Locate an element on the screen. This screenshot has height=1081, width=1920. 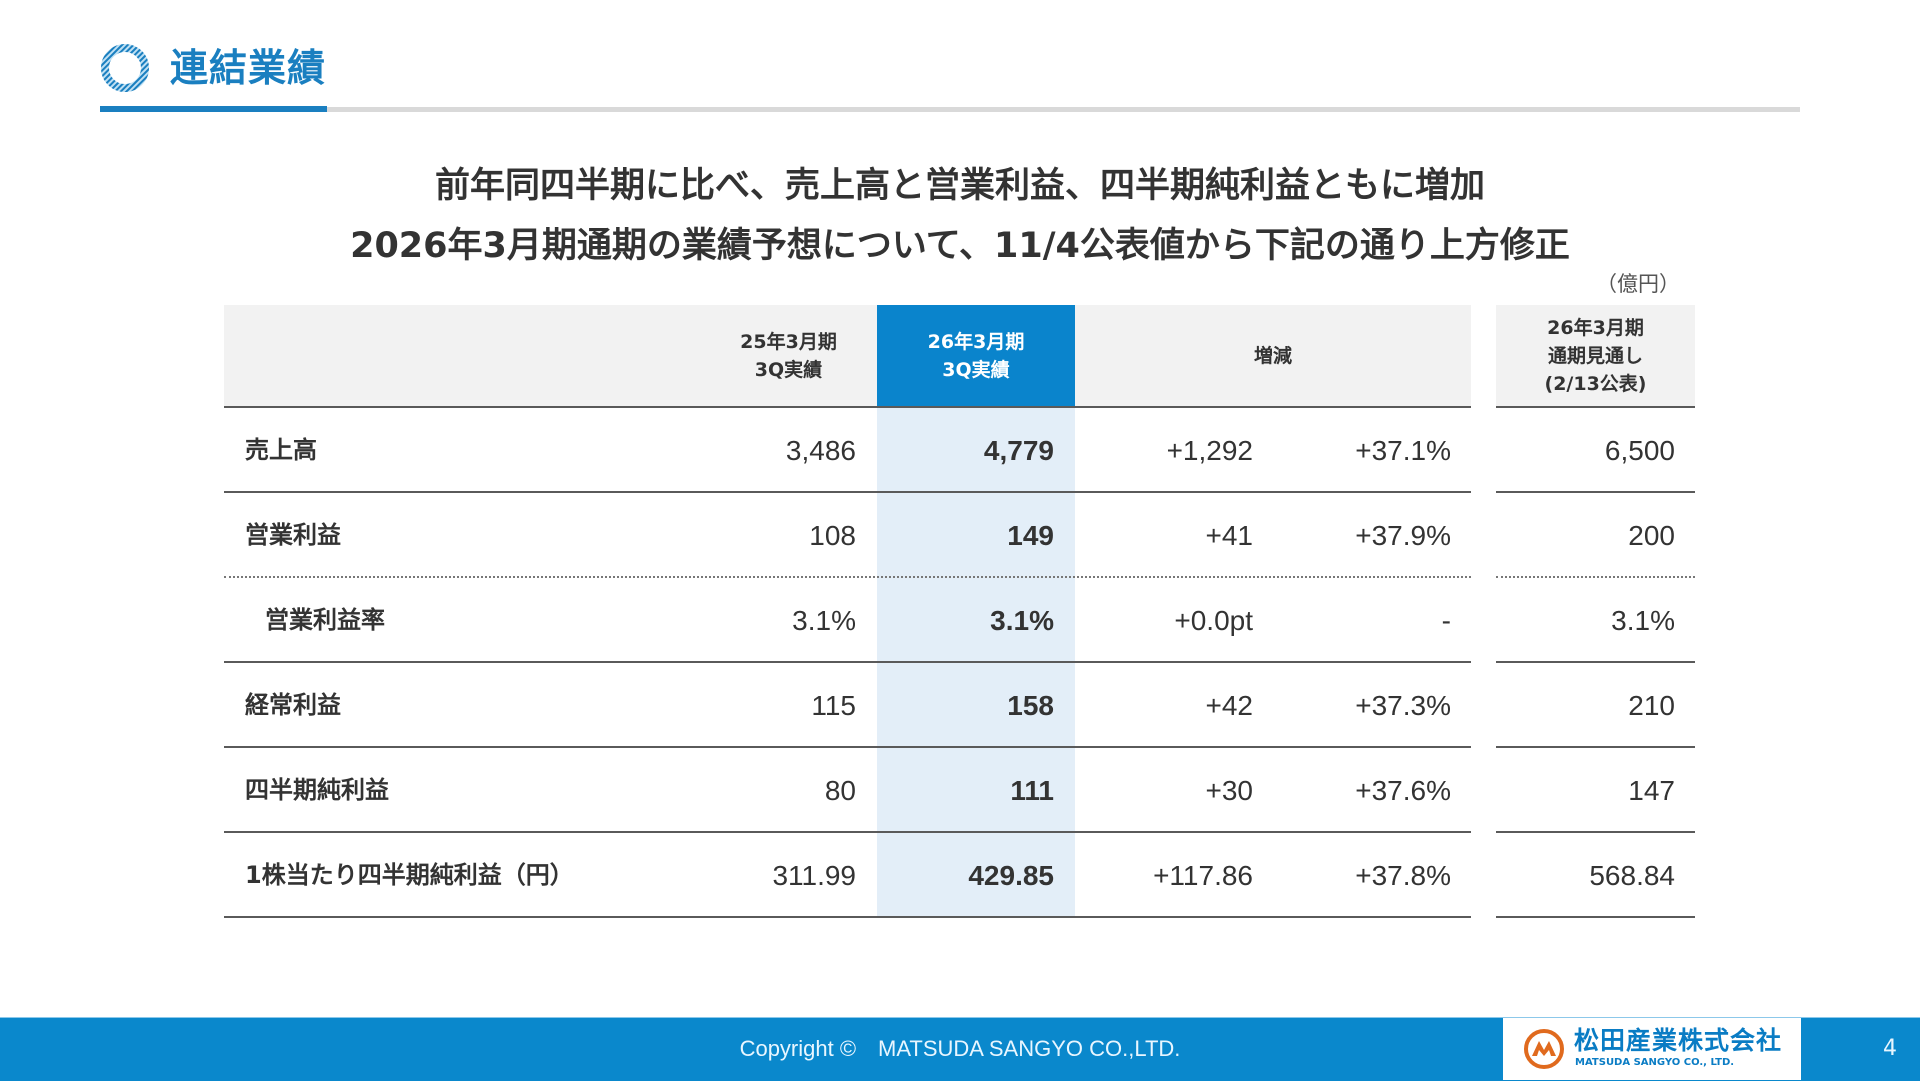
header-curr-period: 26年3月期 3Q実績 is located at coordinates (976, 356).